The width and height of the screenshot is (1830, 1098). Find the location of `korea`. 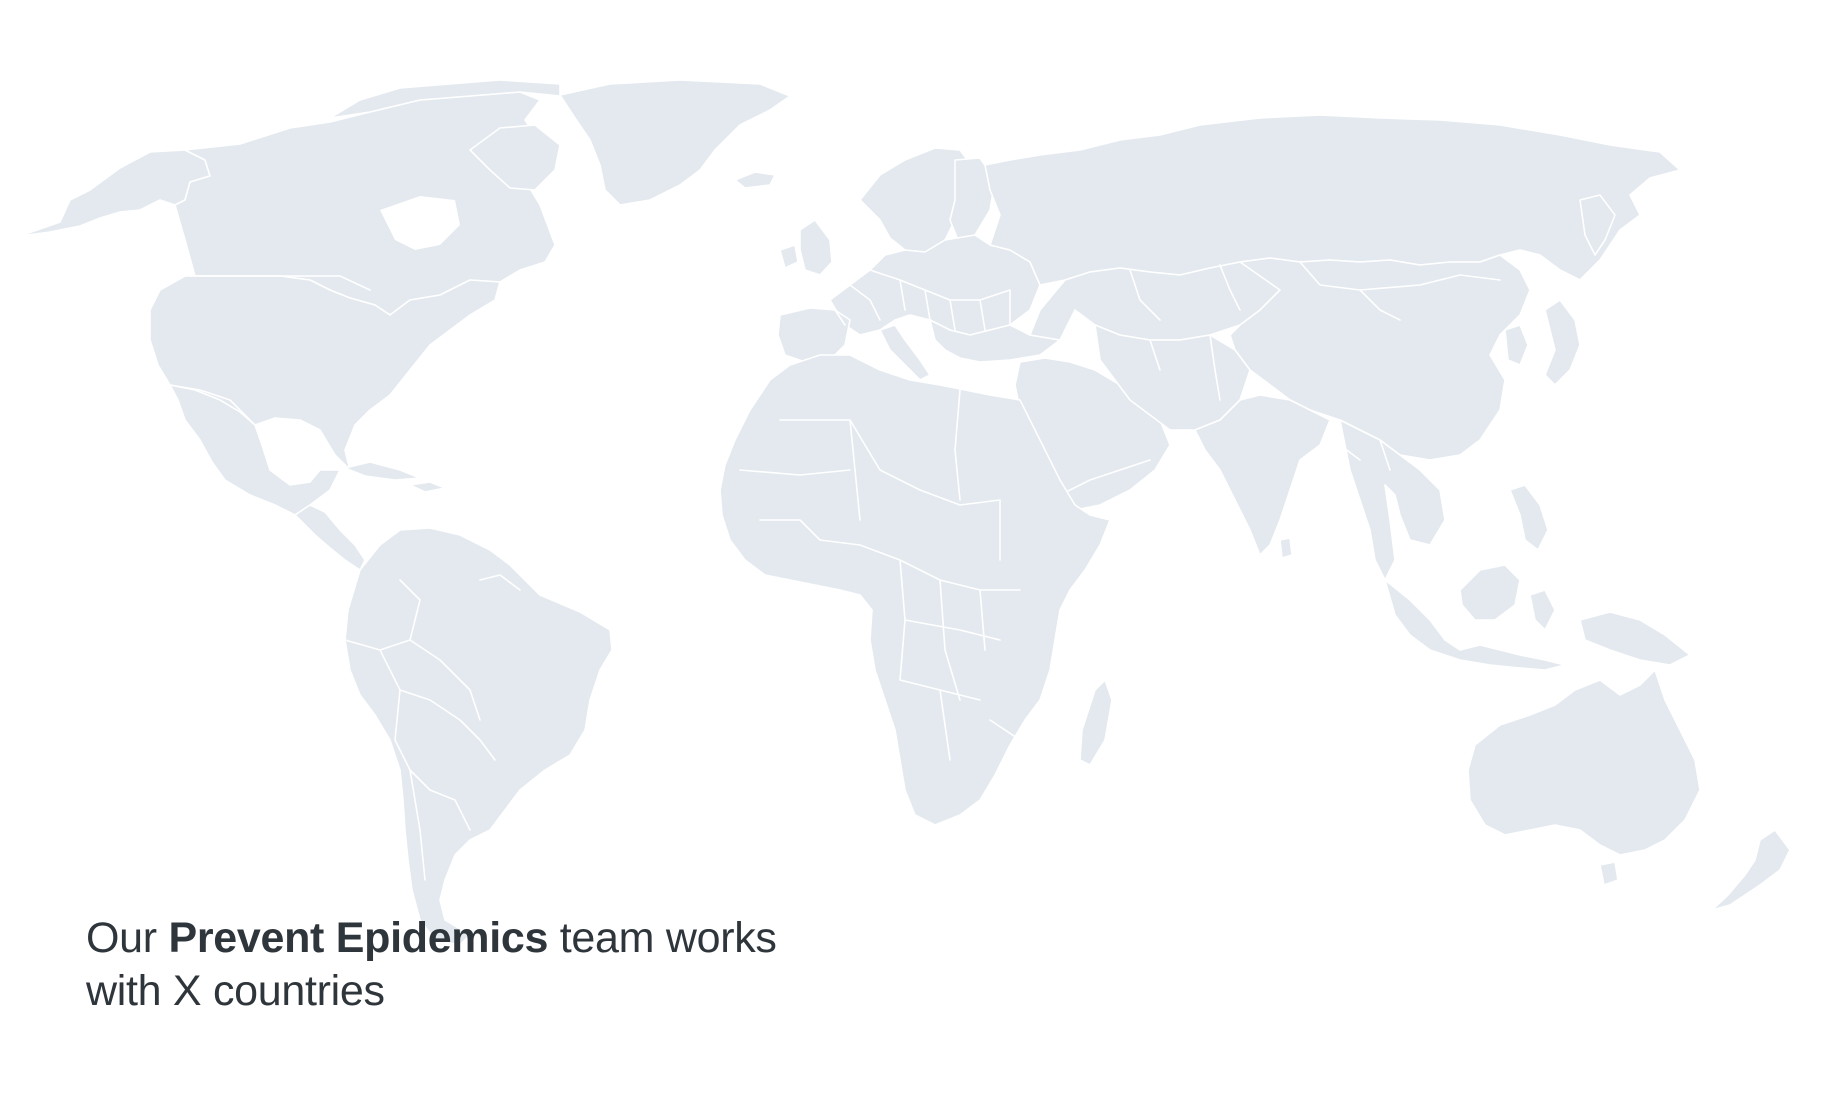

korea is located at coordinates (1516, 345).